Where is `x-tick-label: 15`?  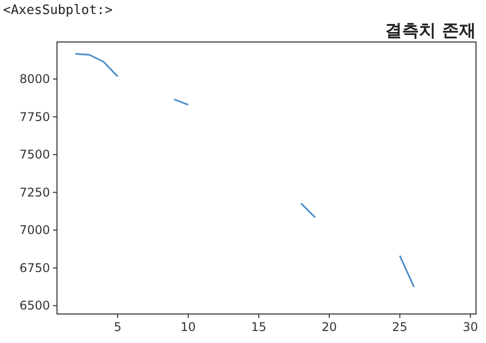 x-tick-label: 15 is located at coordinates (258, 327).